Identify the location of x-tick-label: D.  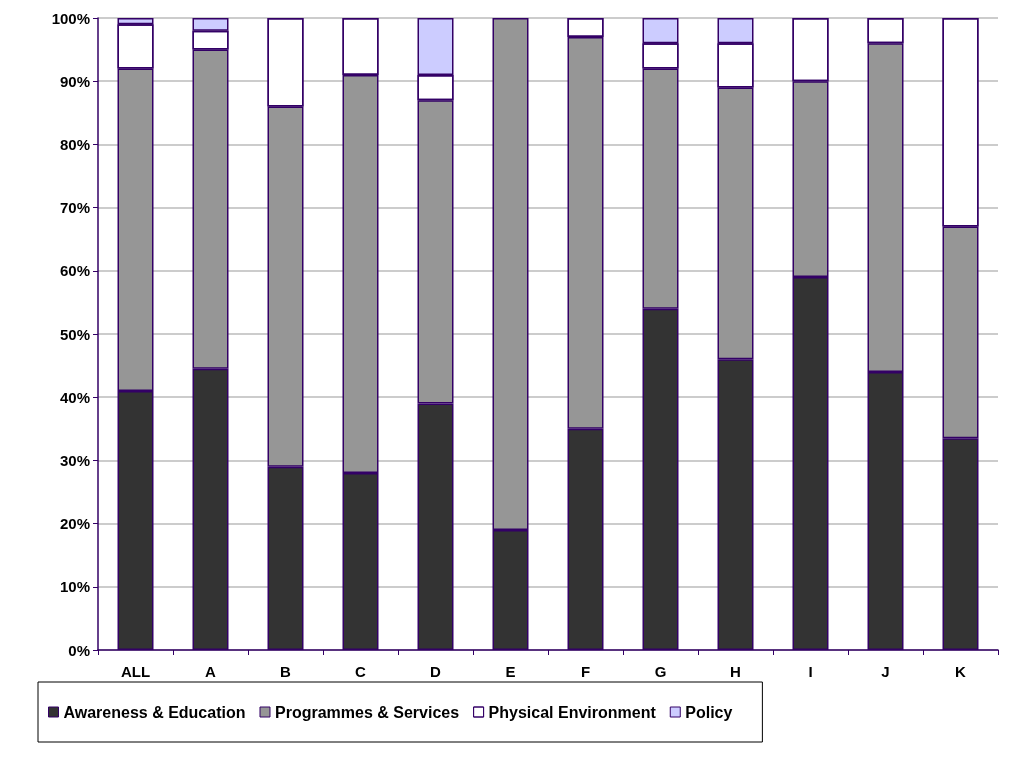
(436, 671).